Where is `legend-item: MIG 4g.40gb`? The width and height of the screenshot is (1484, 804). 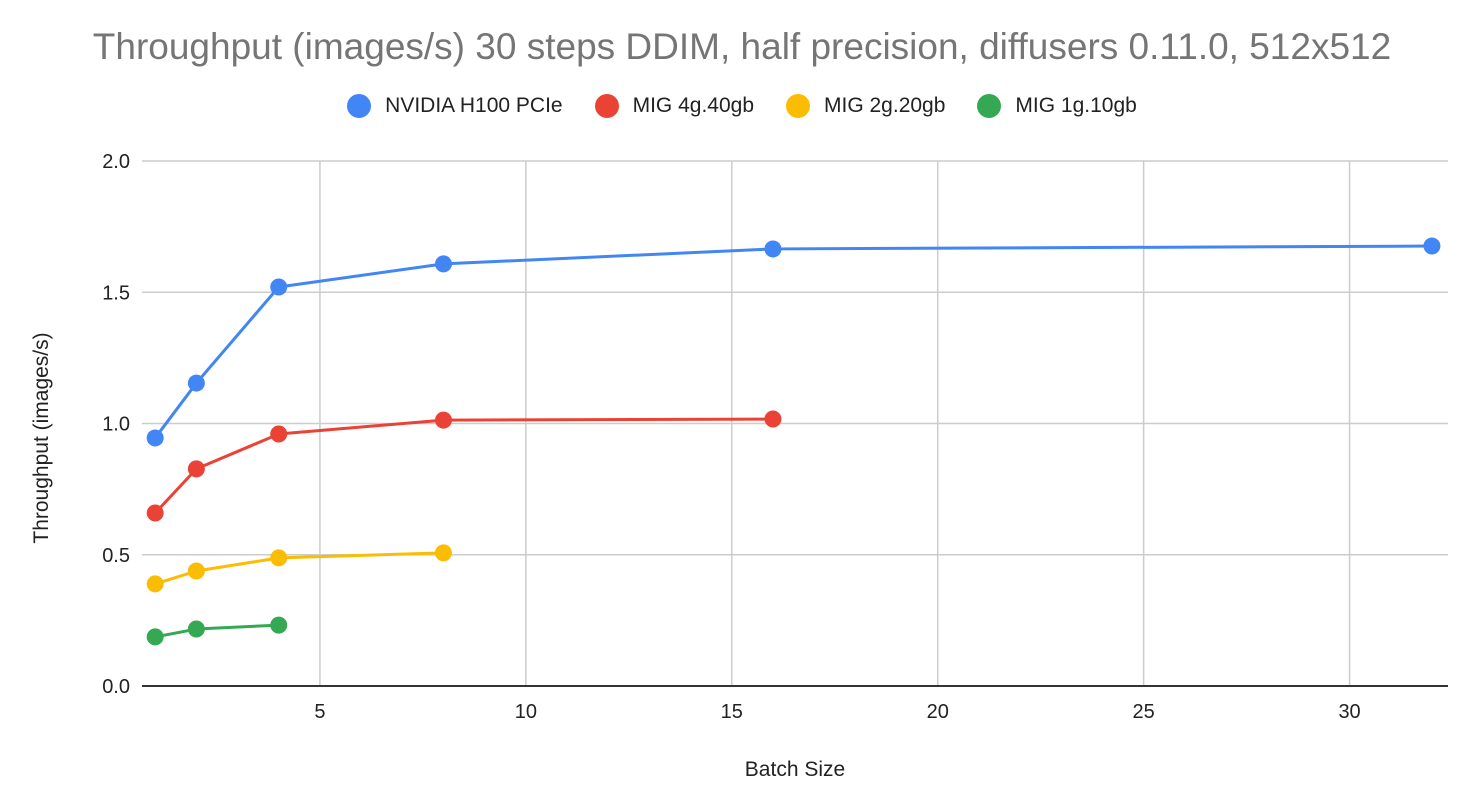 legend-item: MIG 4g.40gb is located at coordinates (674, 106).